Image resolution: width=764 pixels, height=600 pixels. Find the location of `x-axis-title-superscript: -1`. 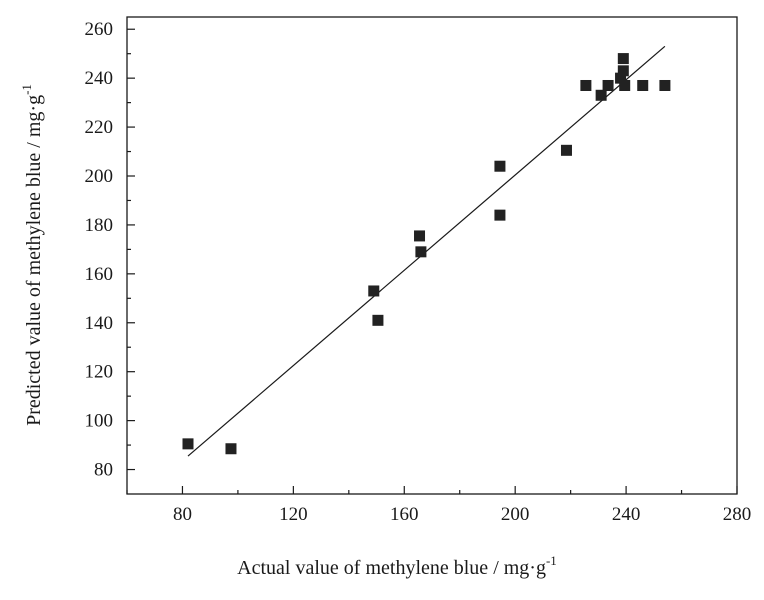

x-axis-title-superscript: -1 is located at coordinates (551, 560).